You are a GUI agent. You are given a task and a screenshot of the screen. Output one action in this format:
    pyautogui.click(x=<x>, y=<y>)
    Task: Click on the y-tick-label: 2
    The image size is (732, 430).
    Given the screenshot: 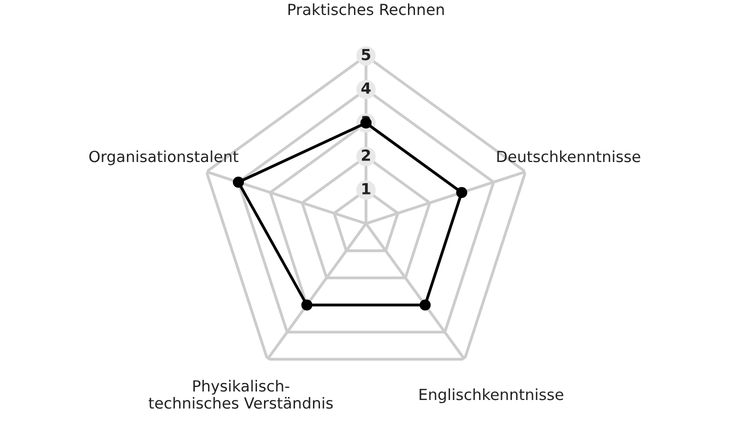 What is the action you would take?
    pyautogui.click(x=366, y=155)
    